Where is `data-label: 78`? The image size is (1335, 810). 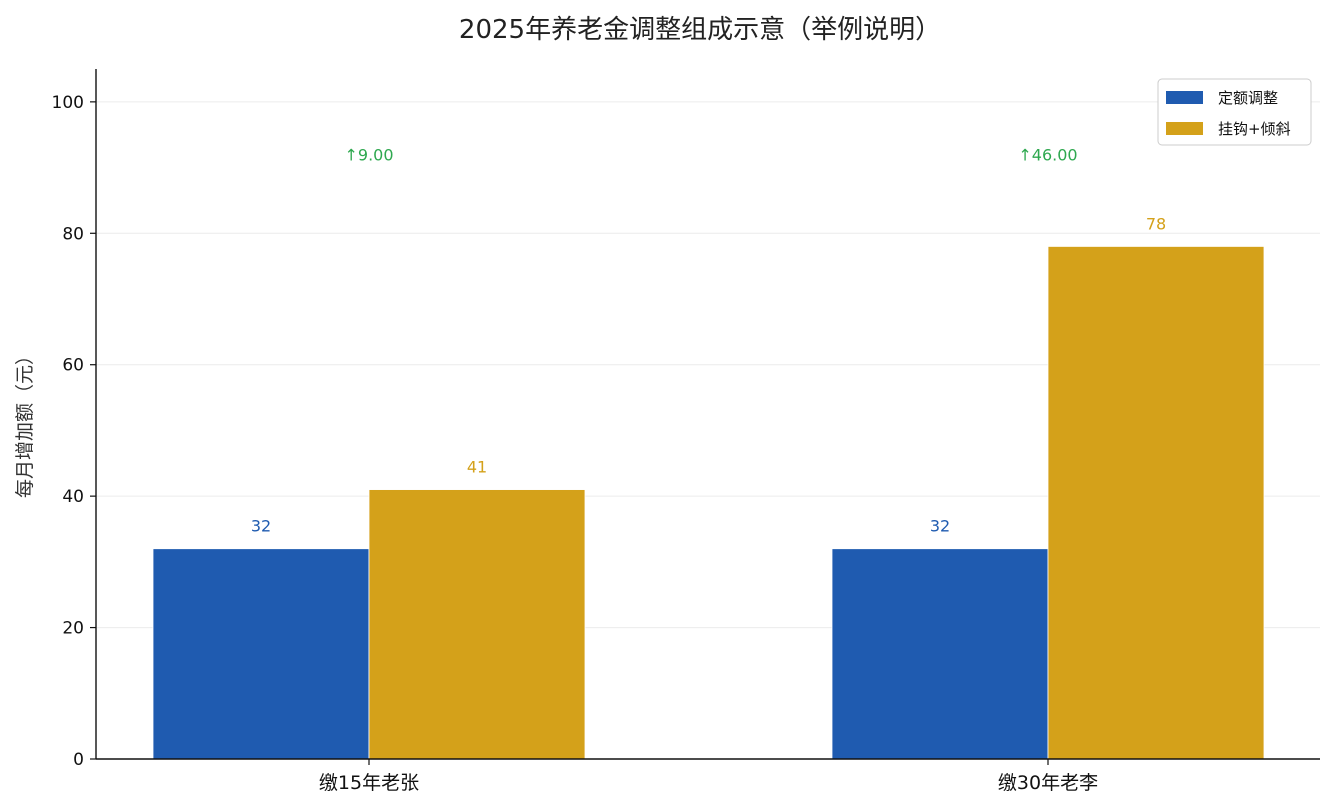
data-label: 78 is located at coordinates (1156, 223).